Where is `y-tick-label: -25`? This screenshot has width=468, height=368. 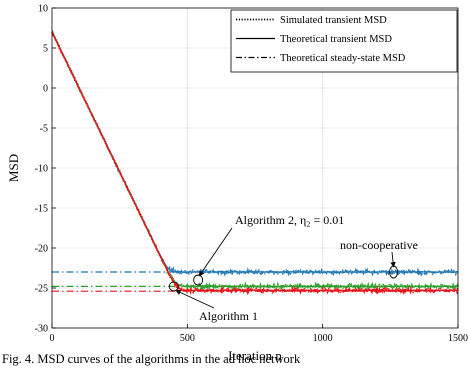
y-tick-label: -25 is located at coordinates (41, 289).